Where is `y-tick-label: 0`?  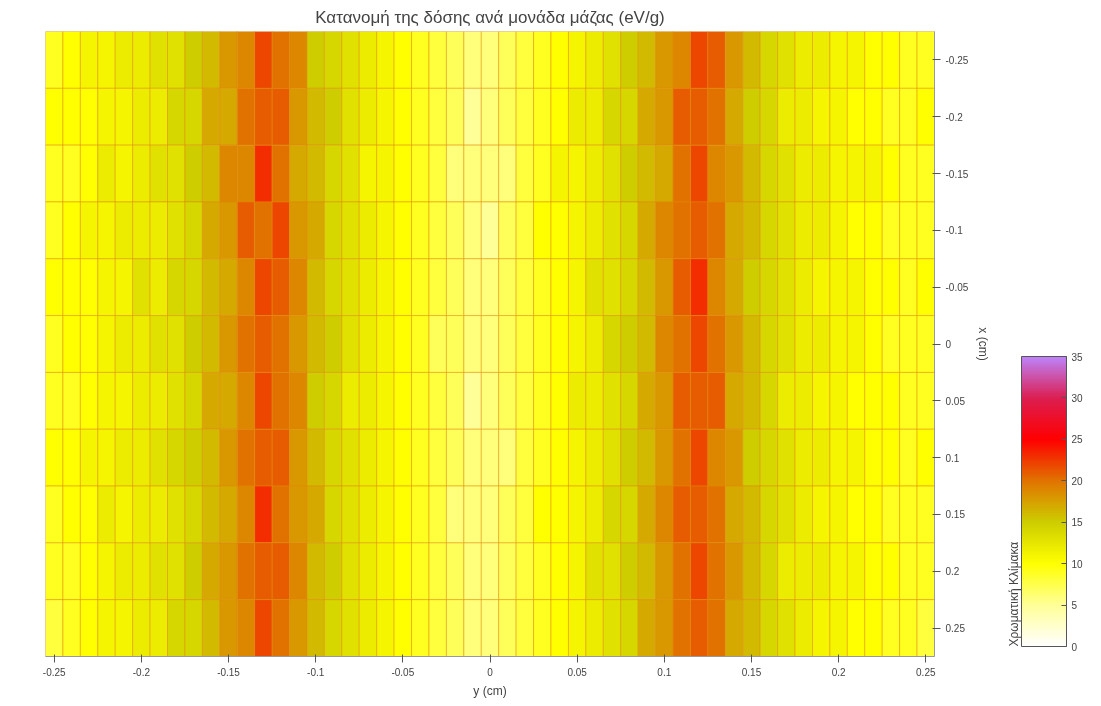 y-tick-label: 0 is located at coordinates (948, 344).